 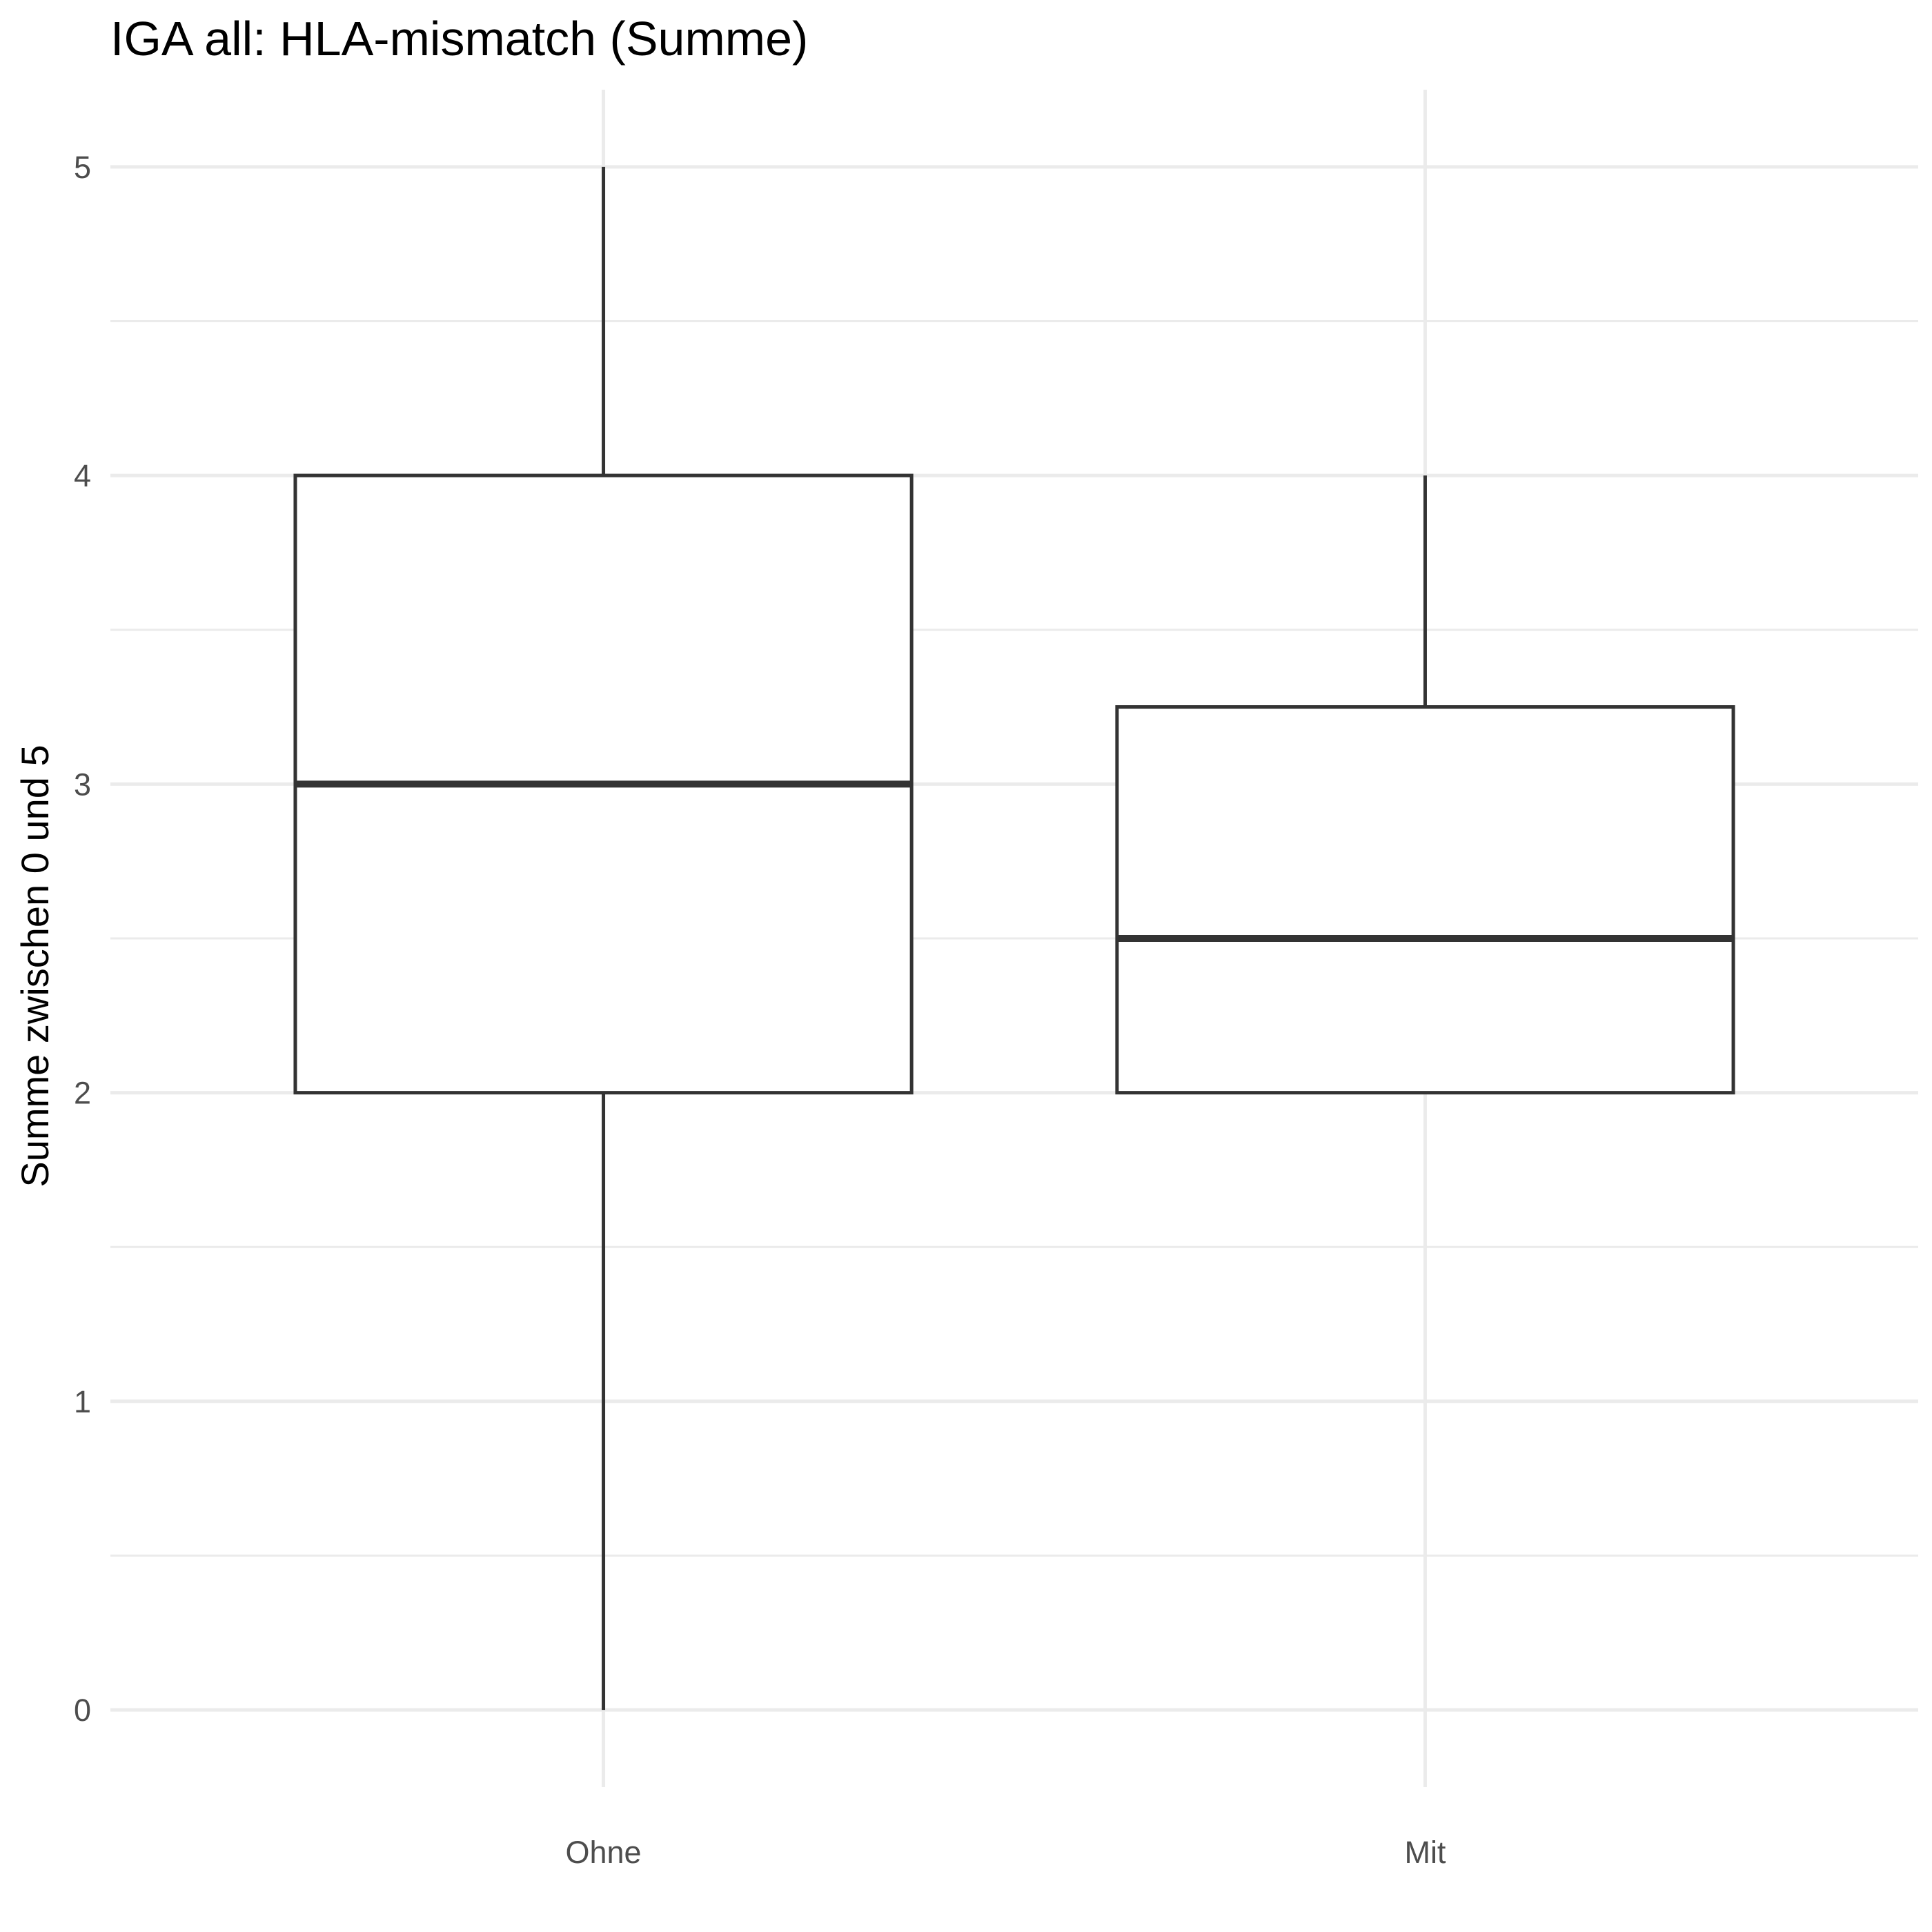 What do you see at coordinates (82, 475) in the screenshot?
I see `y-tick-label: 4` at bounding box center [82, 475].